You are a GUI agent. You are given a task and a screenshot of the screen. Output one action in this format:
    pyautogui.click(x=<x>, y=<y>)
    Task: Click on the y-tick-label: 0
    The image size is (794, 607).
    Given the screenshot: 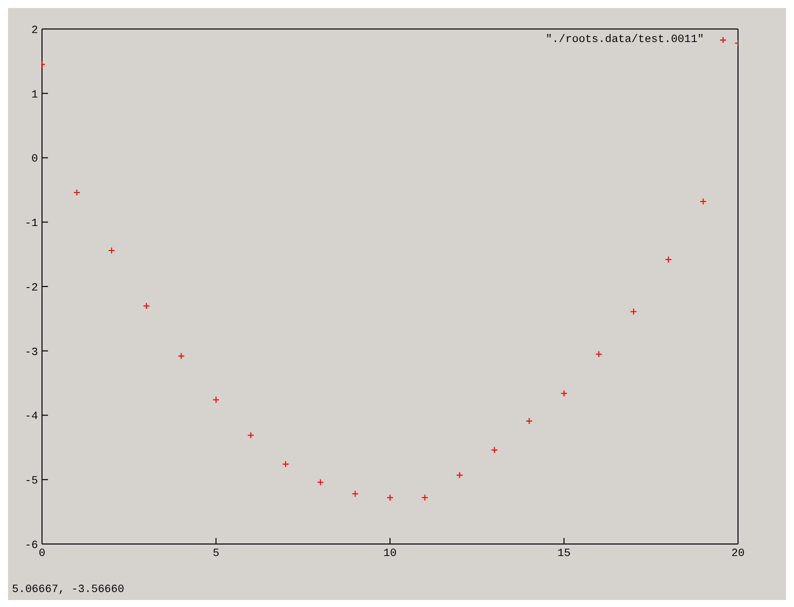 What is the action you would take?
    pyautogui.click(x=34, y=160)
    